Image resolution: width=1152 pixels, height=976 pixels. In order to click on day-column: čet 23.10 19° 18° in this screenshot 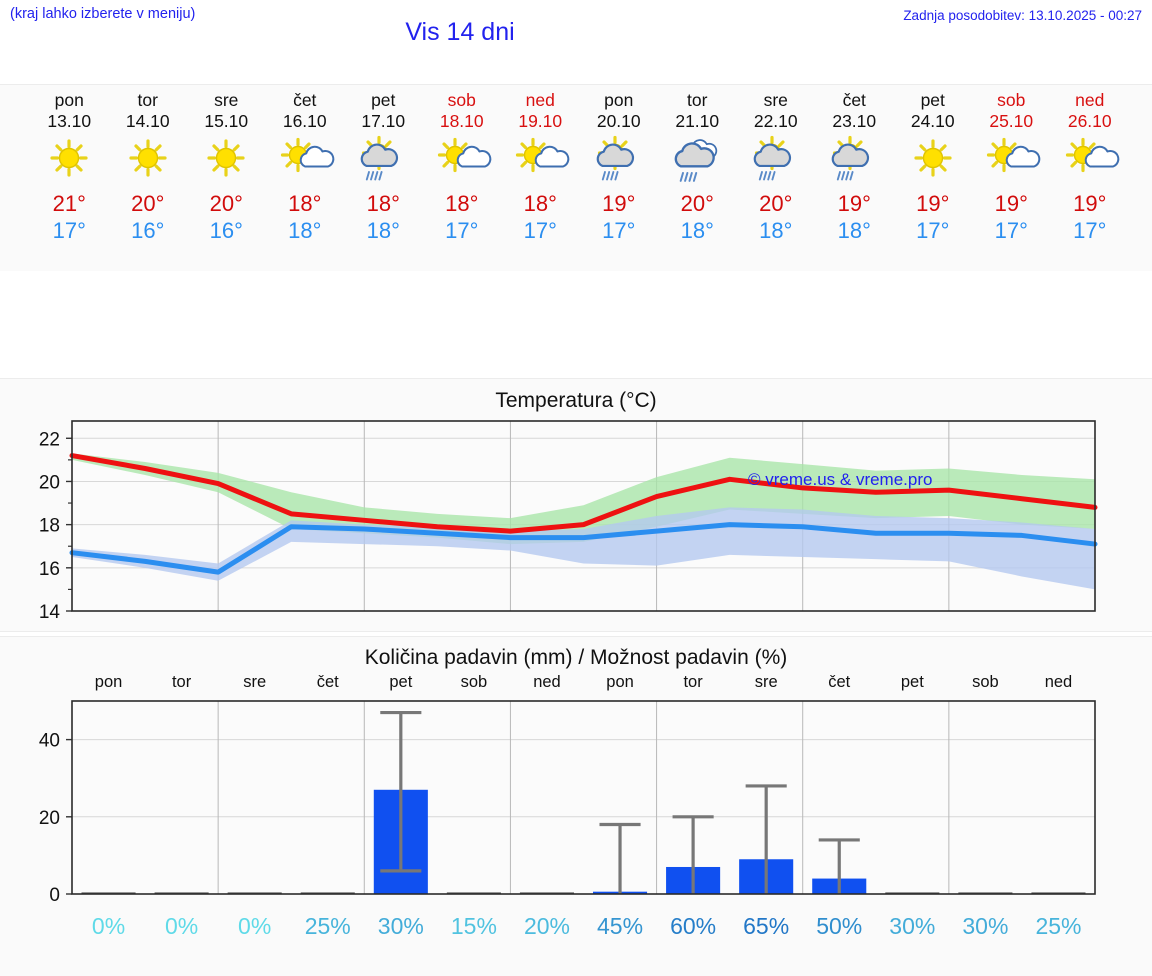, I will do `click(854, 178)`.